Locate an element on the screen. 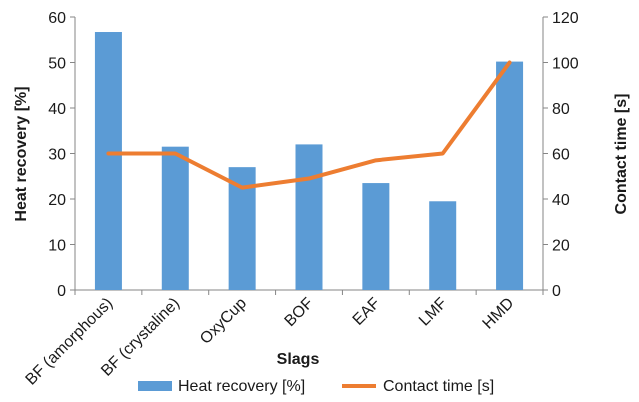 This screenshot has height=402, width=639. y-tick-label: 60 is located at coordinates (57, 18).